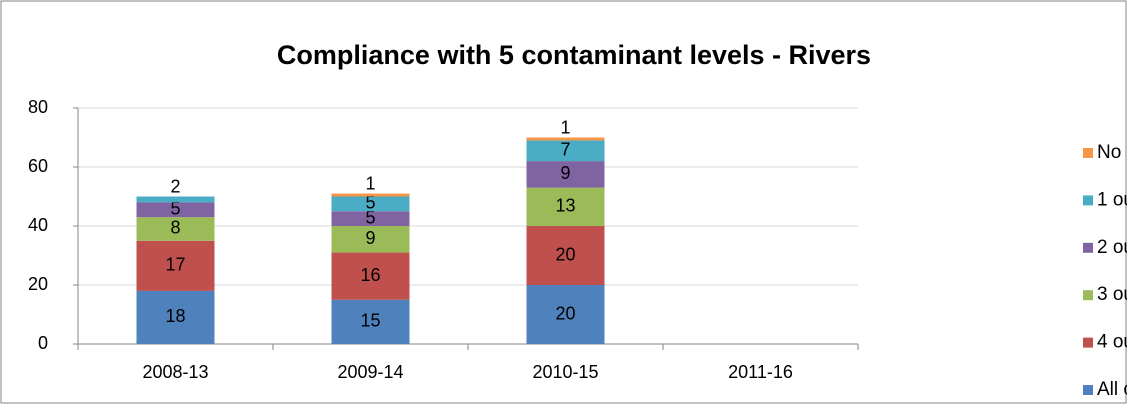 The width and height of the screenshot is (1127, 409). I want to click on data-label: 13, so click(565, 206).